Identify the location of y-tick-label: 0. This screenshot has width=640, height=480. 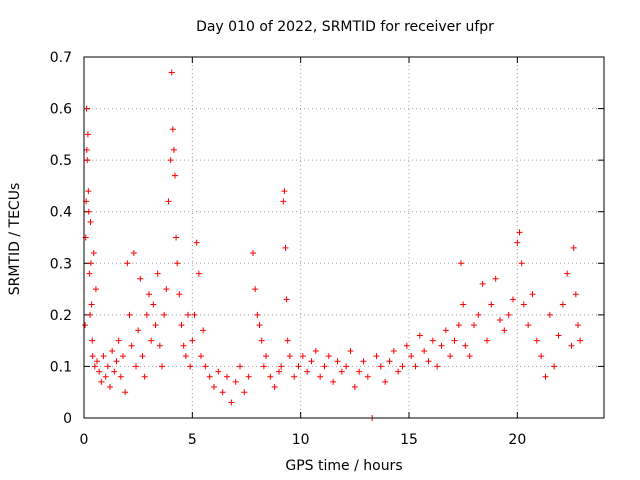
(67, 419).